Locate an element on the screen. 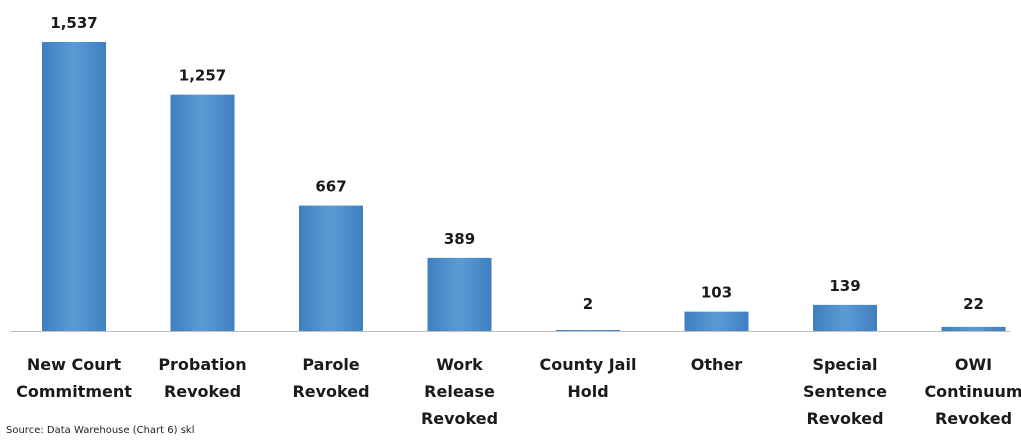 Image resolution: width=1021 pixels, height=444 pixels. category-label-7: OWI Continuum Revoked is located at coordinates (972, 391).